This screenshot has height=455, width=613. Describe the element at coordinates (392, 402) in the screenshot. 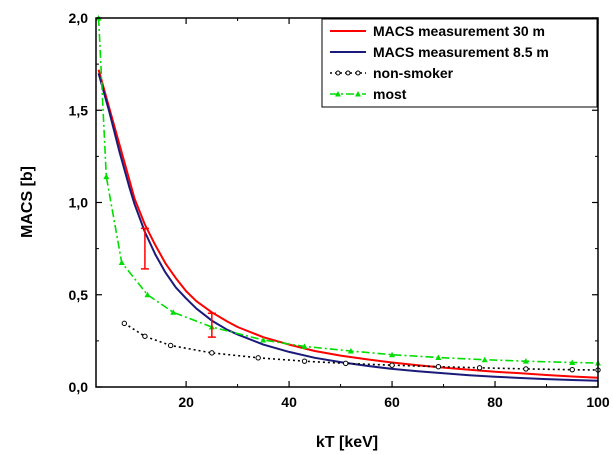

I see `x-tick-label: 60` at that location.